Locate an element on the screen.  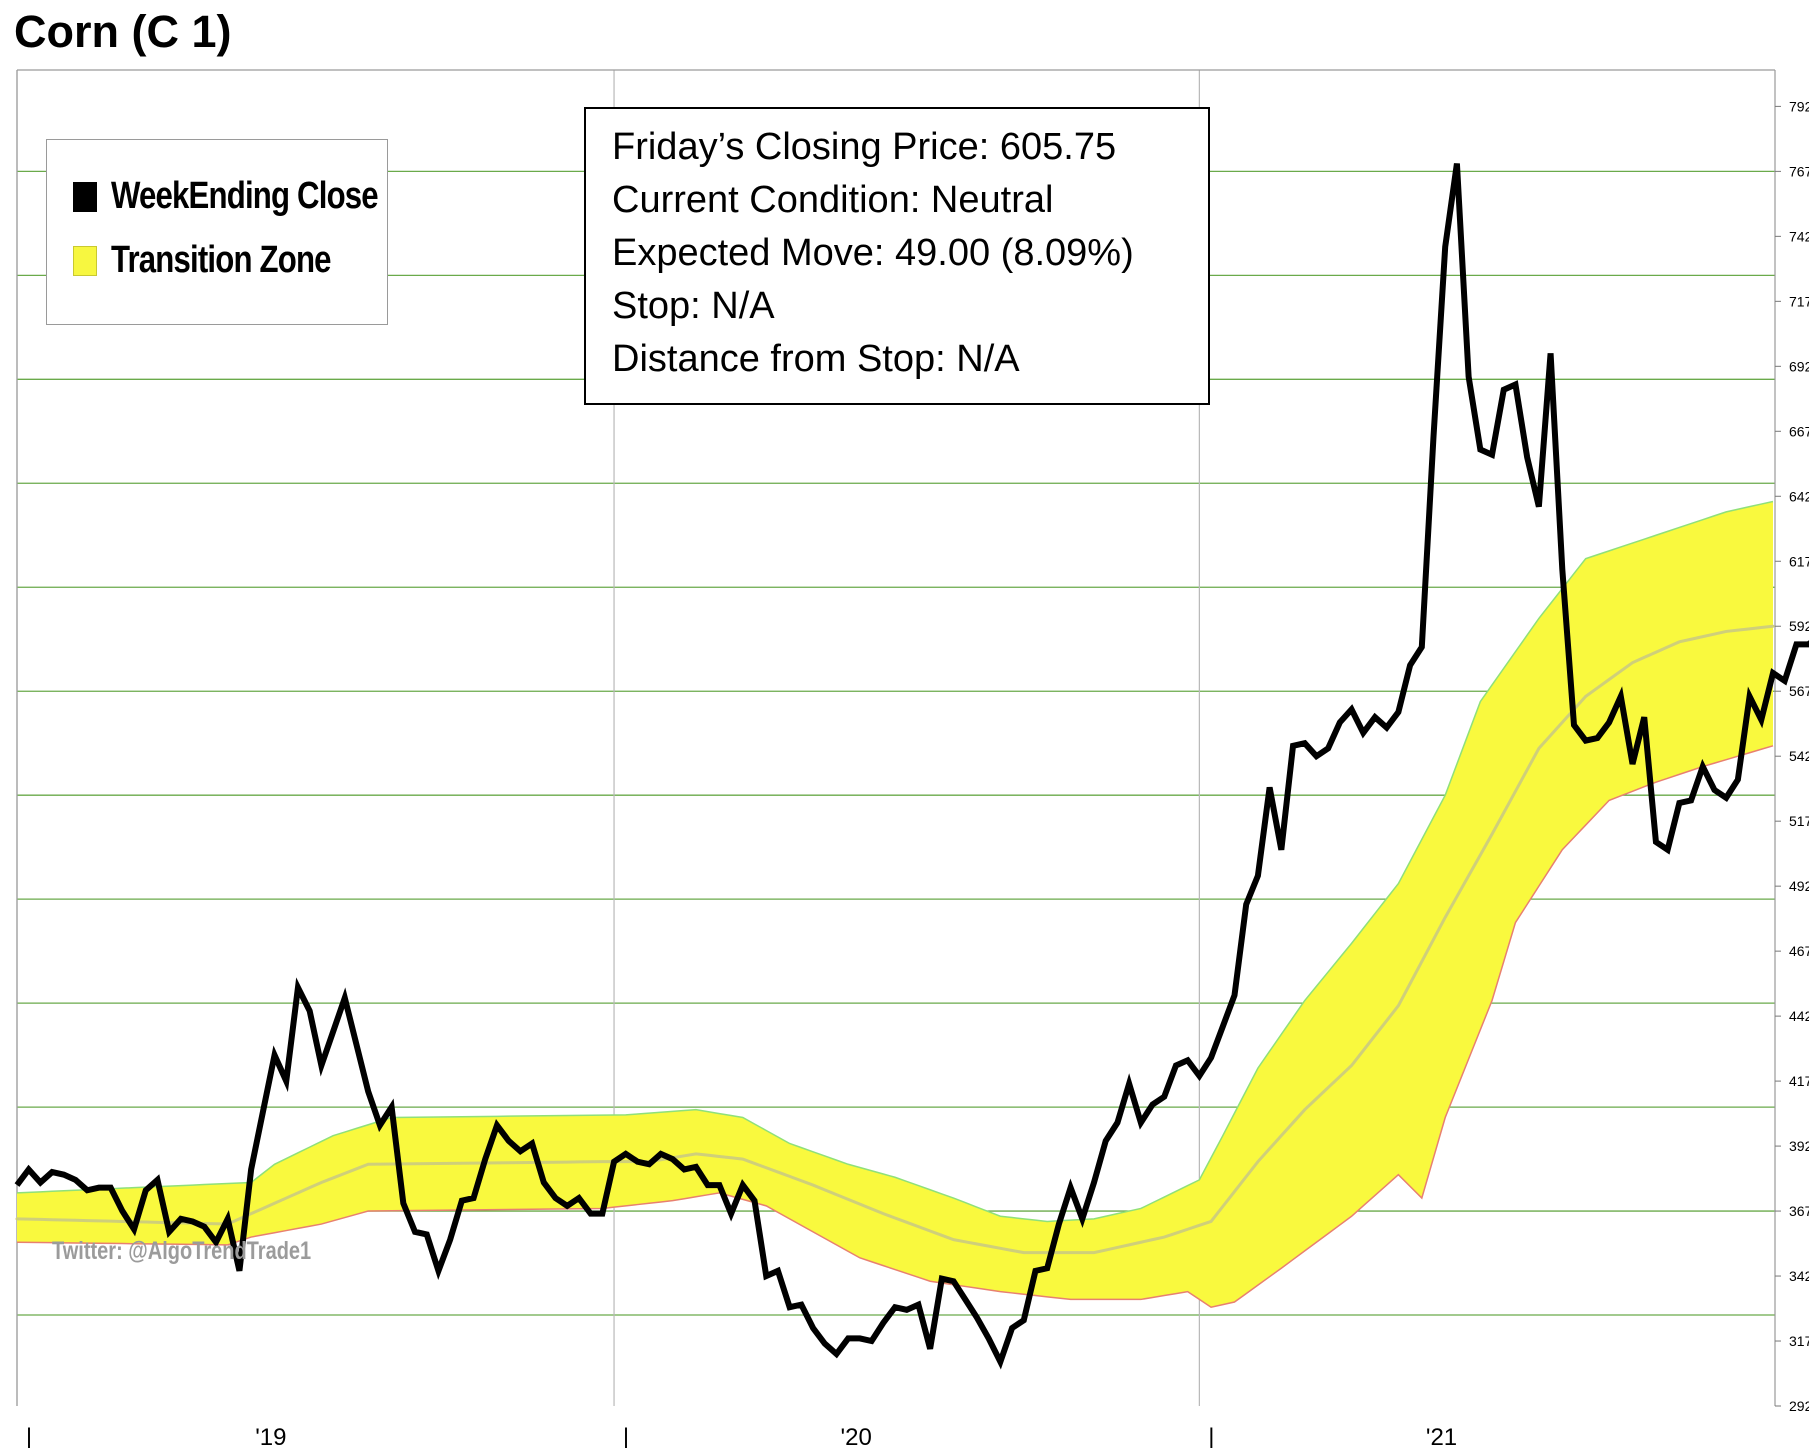
legend-item-close: WeekEnding Close is located at coordinates (254, 196).